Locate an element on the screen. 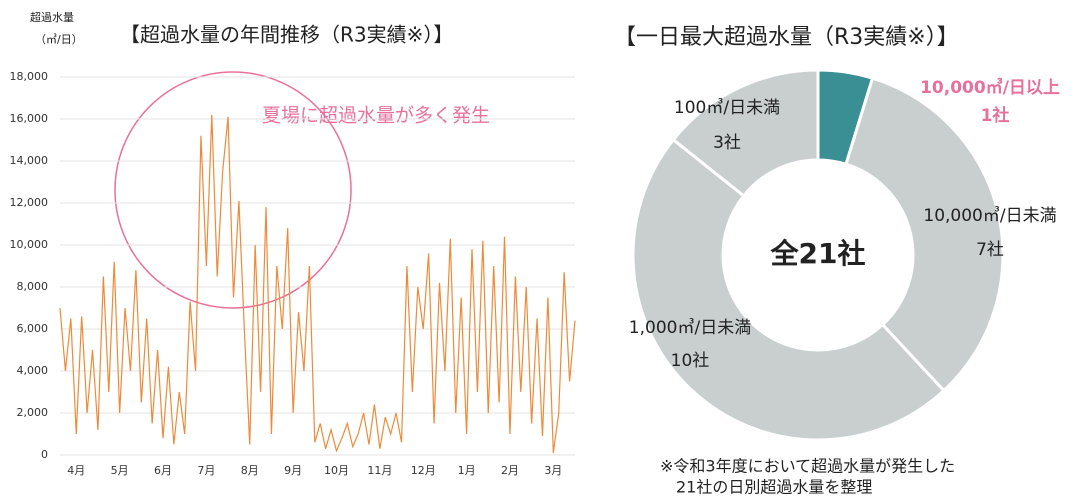 The width and height of the screenshot is (1082, 496). chart-title: 【超過水量の年間推移（R3実績※）】 is located at coordinates (286, 35).